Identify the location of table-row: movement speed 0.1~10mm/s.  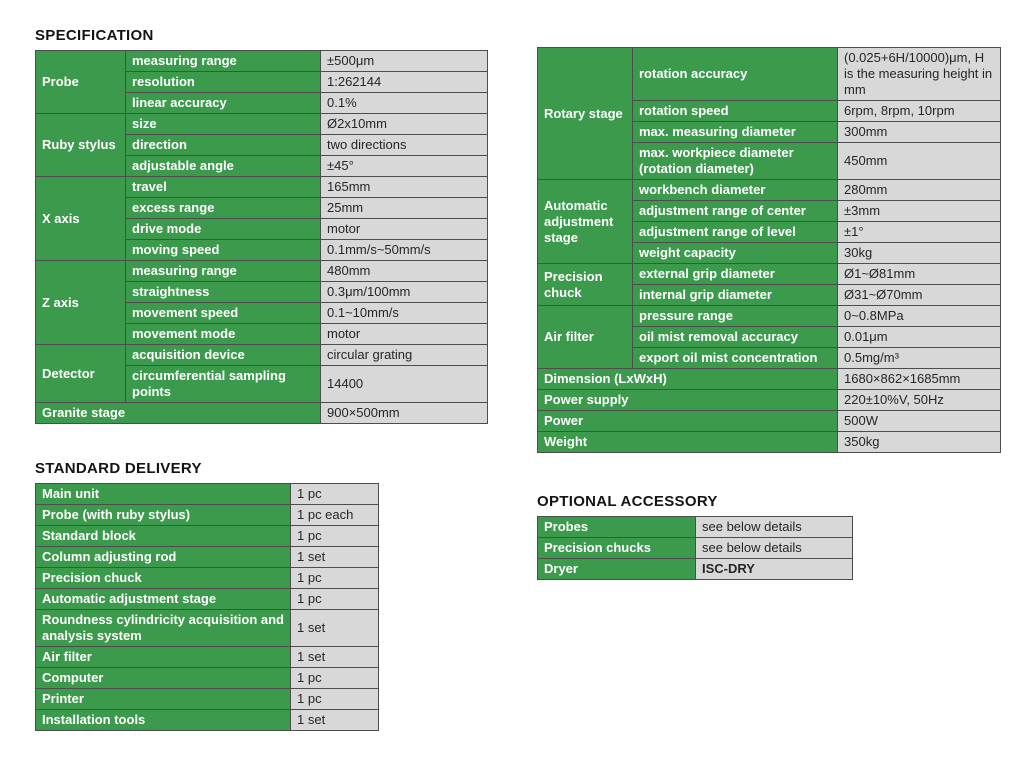
(262, 313).